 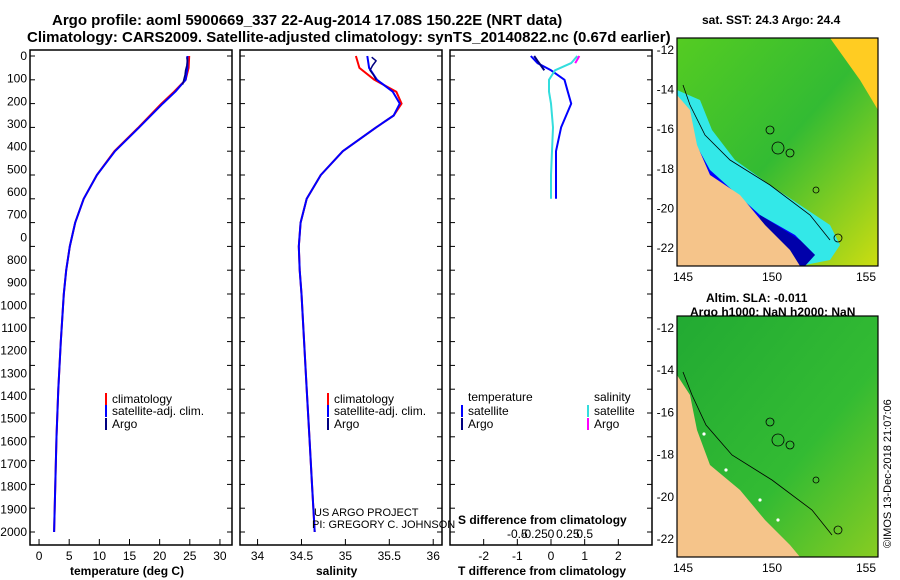 What do you see at coordinates (13, 373) in the screenshot?
I see `ytick-label: 1300` at bounding box center [13, 373].